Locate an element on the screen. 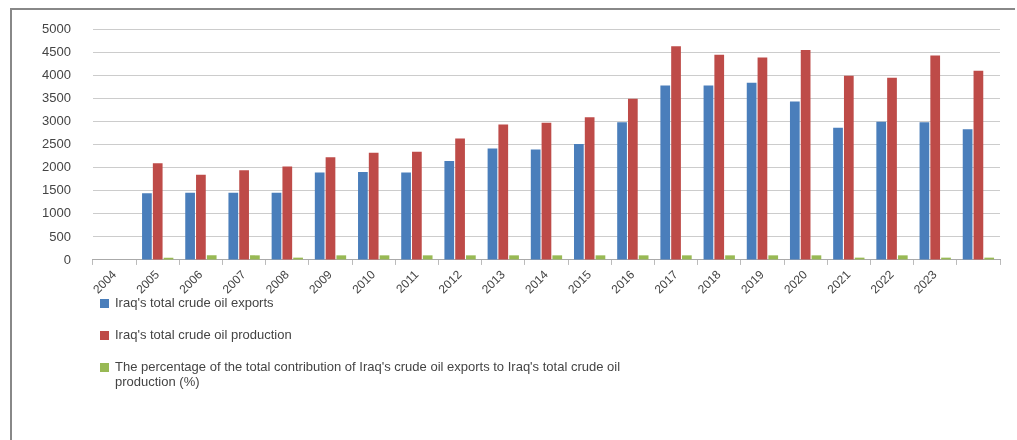 The image size is (1017, 440). y-tick-label: 500 is located at coordinates (60, 236).